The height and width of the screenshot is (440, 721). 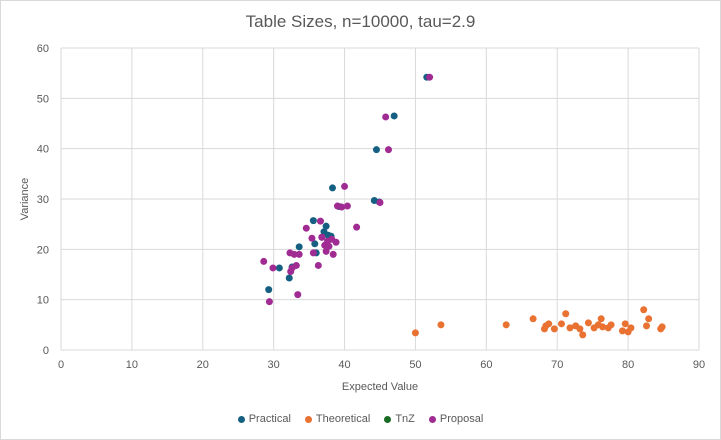 I want to click on x-tick-label: 70, so click(x=557, y=365).